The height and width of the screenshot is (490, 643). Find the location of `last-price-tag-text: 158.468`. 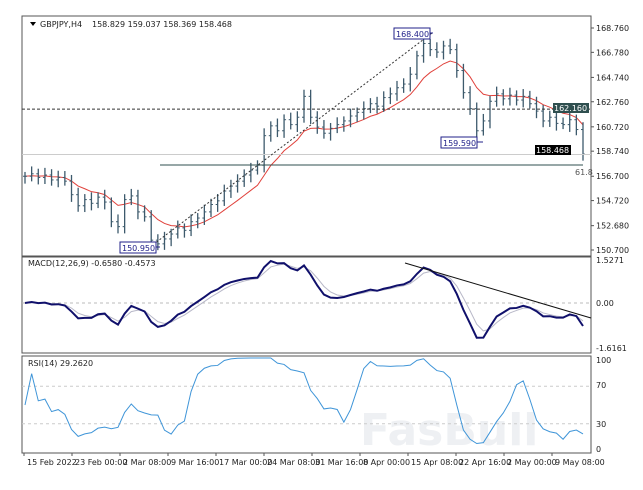

last-price-tag-text: 158.468 is located at coordinates (552, 150).